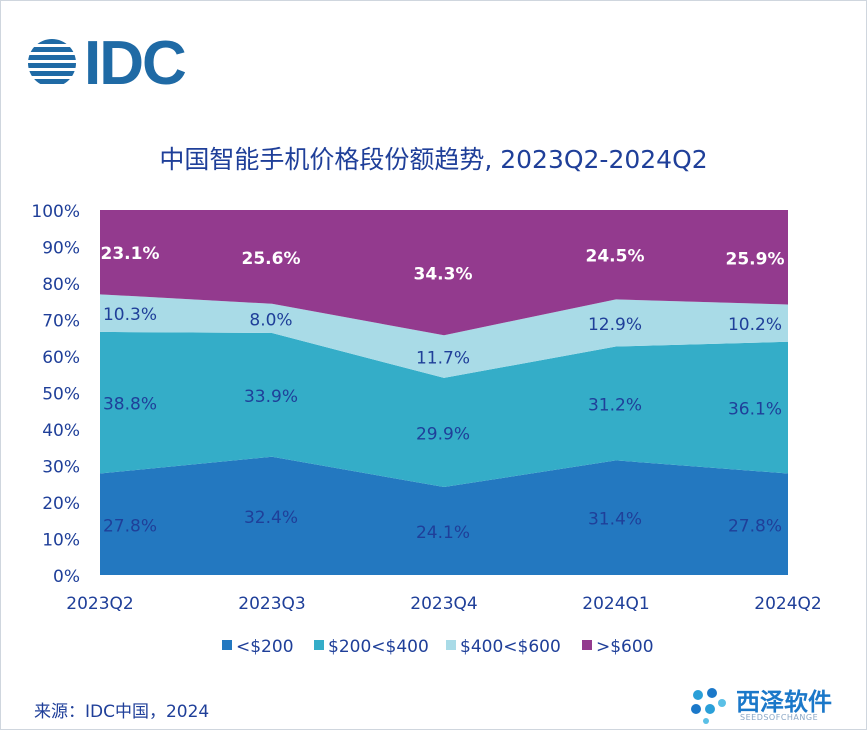  I want to click on data-label: 24.1%, so click(443, 533).